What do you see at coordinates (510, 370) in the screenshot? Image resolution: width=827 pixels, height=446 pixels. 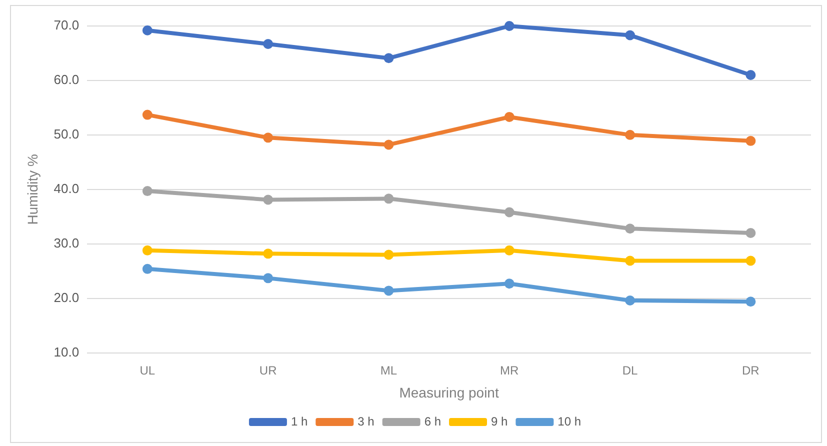 I see `x-tick-label: MR` at bounding box center [510, 370].